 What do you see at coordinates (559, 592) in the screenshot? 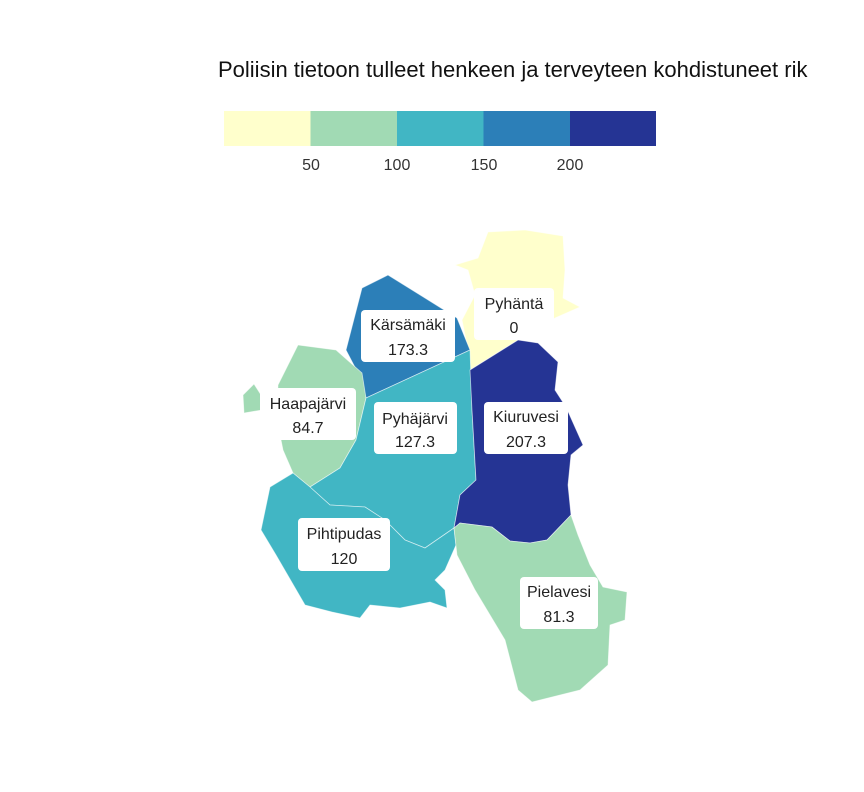
I see `label-pielavesi-name: Pielavesi` at bounding box center [559, 592].